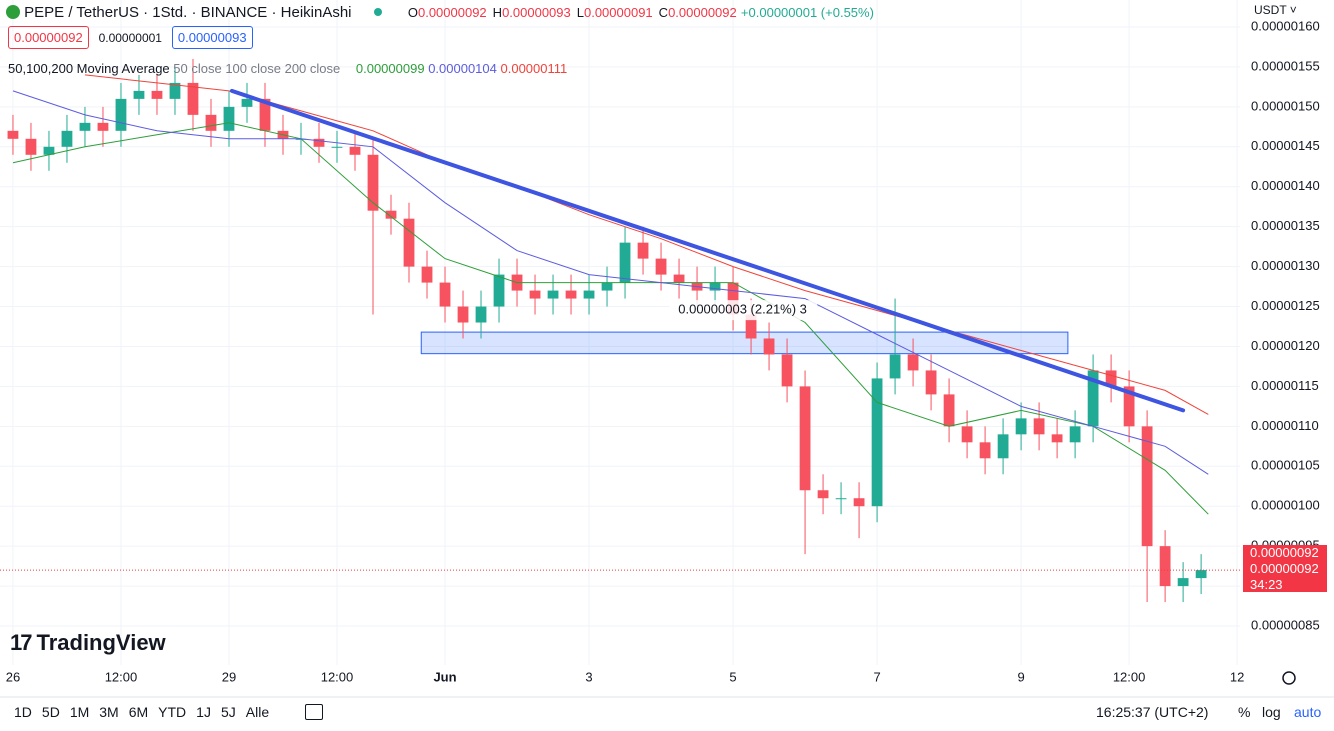  I want to click on input-box: 0.00000093, so click(212, 37).